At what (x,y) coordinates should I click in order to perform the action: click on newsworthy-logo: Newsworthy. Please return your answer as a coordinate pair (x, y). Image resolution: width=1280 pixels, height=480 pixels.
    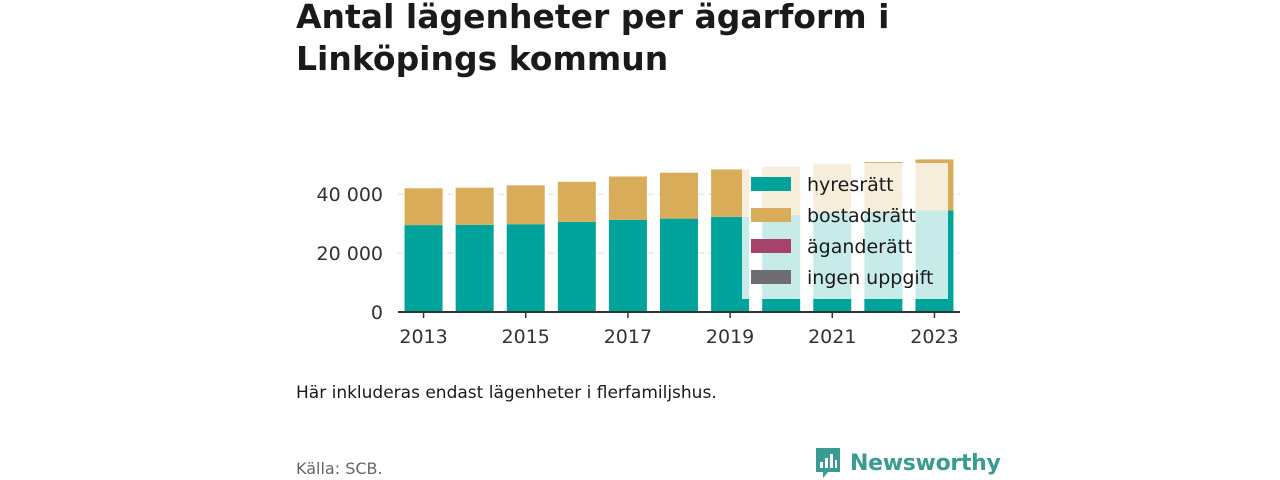
    Looking at the image, I should click on (907, 463).